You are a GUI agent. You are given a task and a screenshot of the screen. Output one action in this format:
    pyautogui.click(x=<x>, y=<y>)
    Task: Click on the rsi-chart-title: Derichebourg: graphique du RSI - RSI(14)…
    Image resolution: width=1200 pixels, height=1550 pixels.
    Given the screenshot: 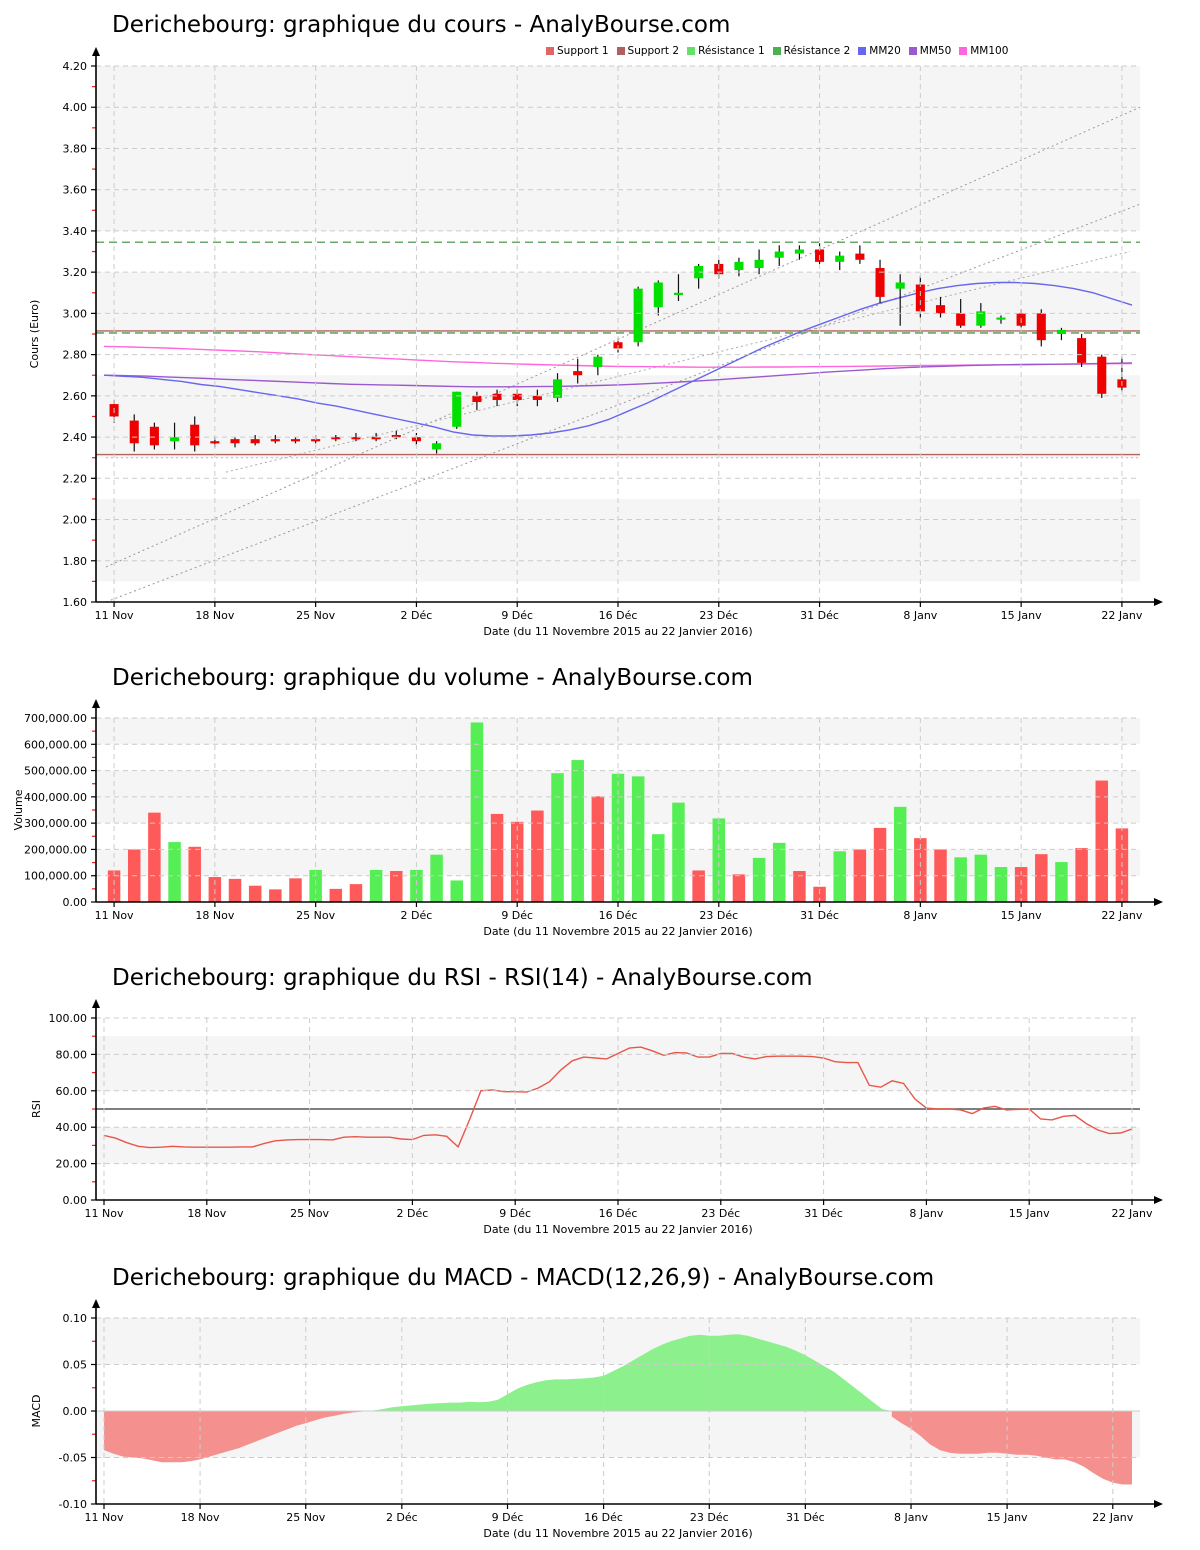 What is the action you would take?
    pyautogui.click(x=462, y=978)
    